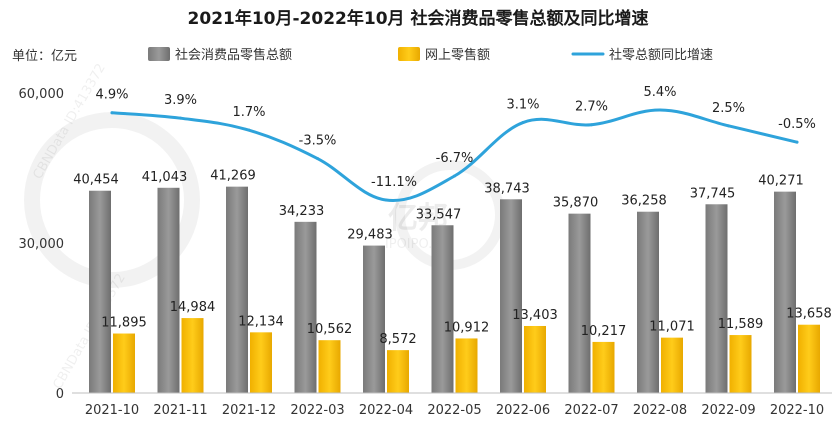 The image size is (837, 429). What do you see at coordinates (370, 235) in the screenshot?
I see `bar-total-retail-label: 29,483` at bounding box center [370, 235].